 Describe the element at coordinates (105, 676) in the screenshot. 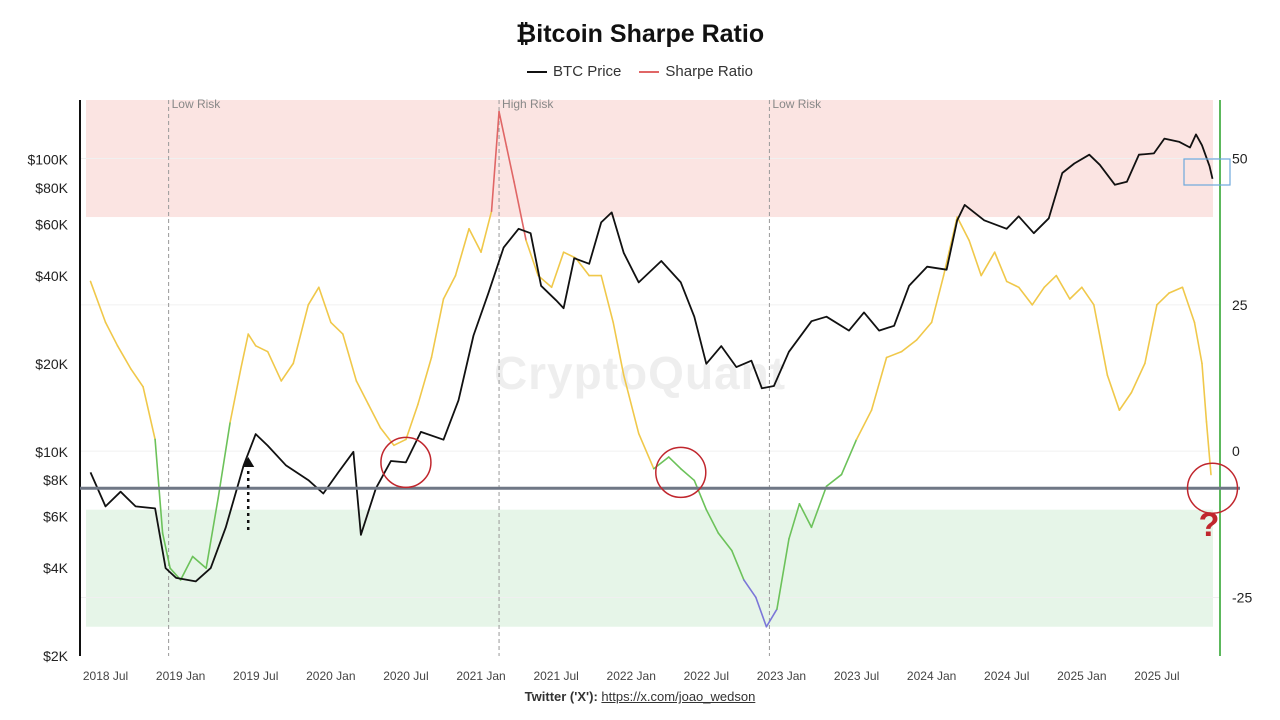

I see `x-tick-label: 2018 Jul` at that location.